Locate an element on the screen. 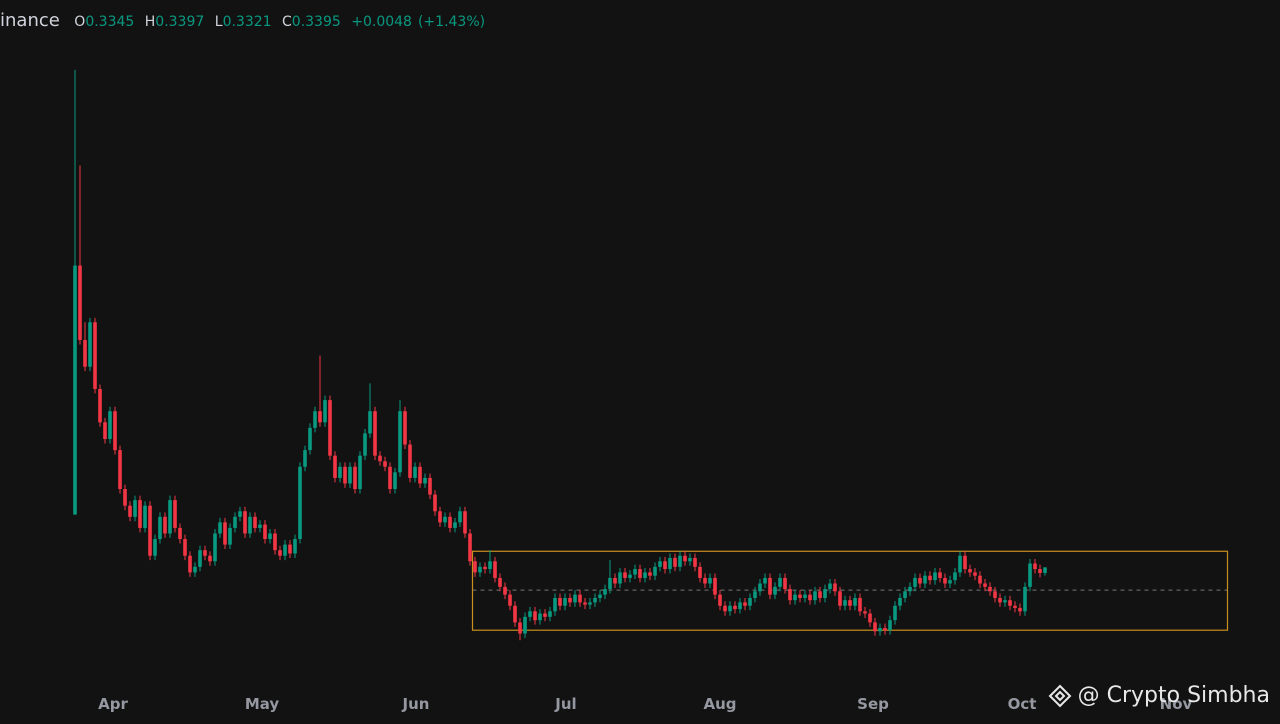 The width and height of the screenshot is (1280, 724). x-tick-label: Jul is located at coordinates (565, 704).